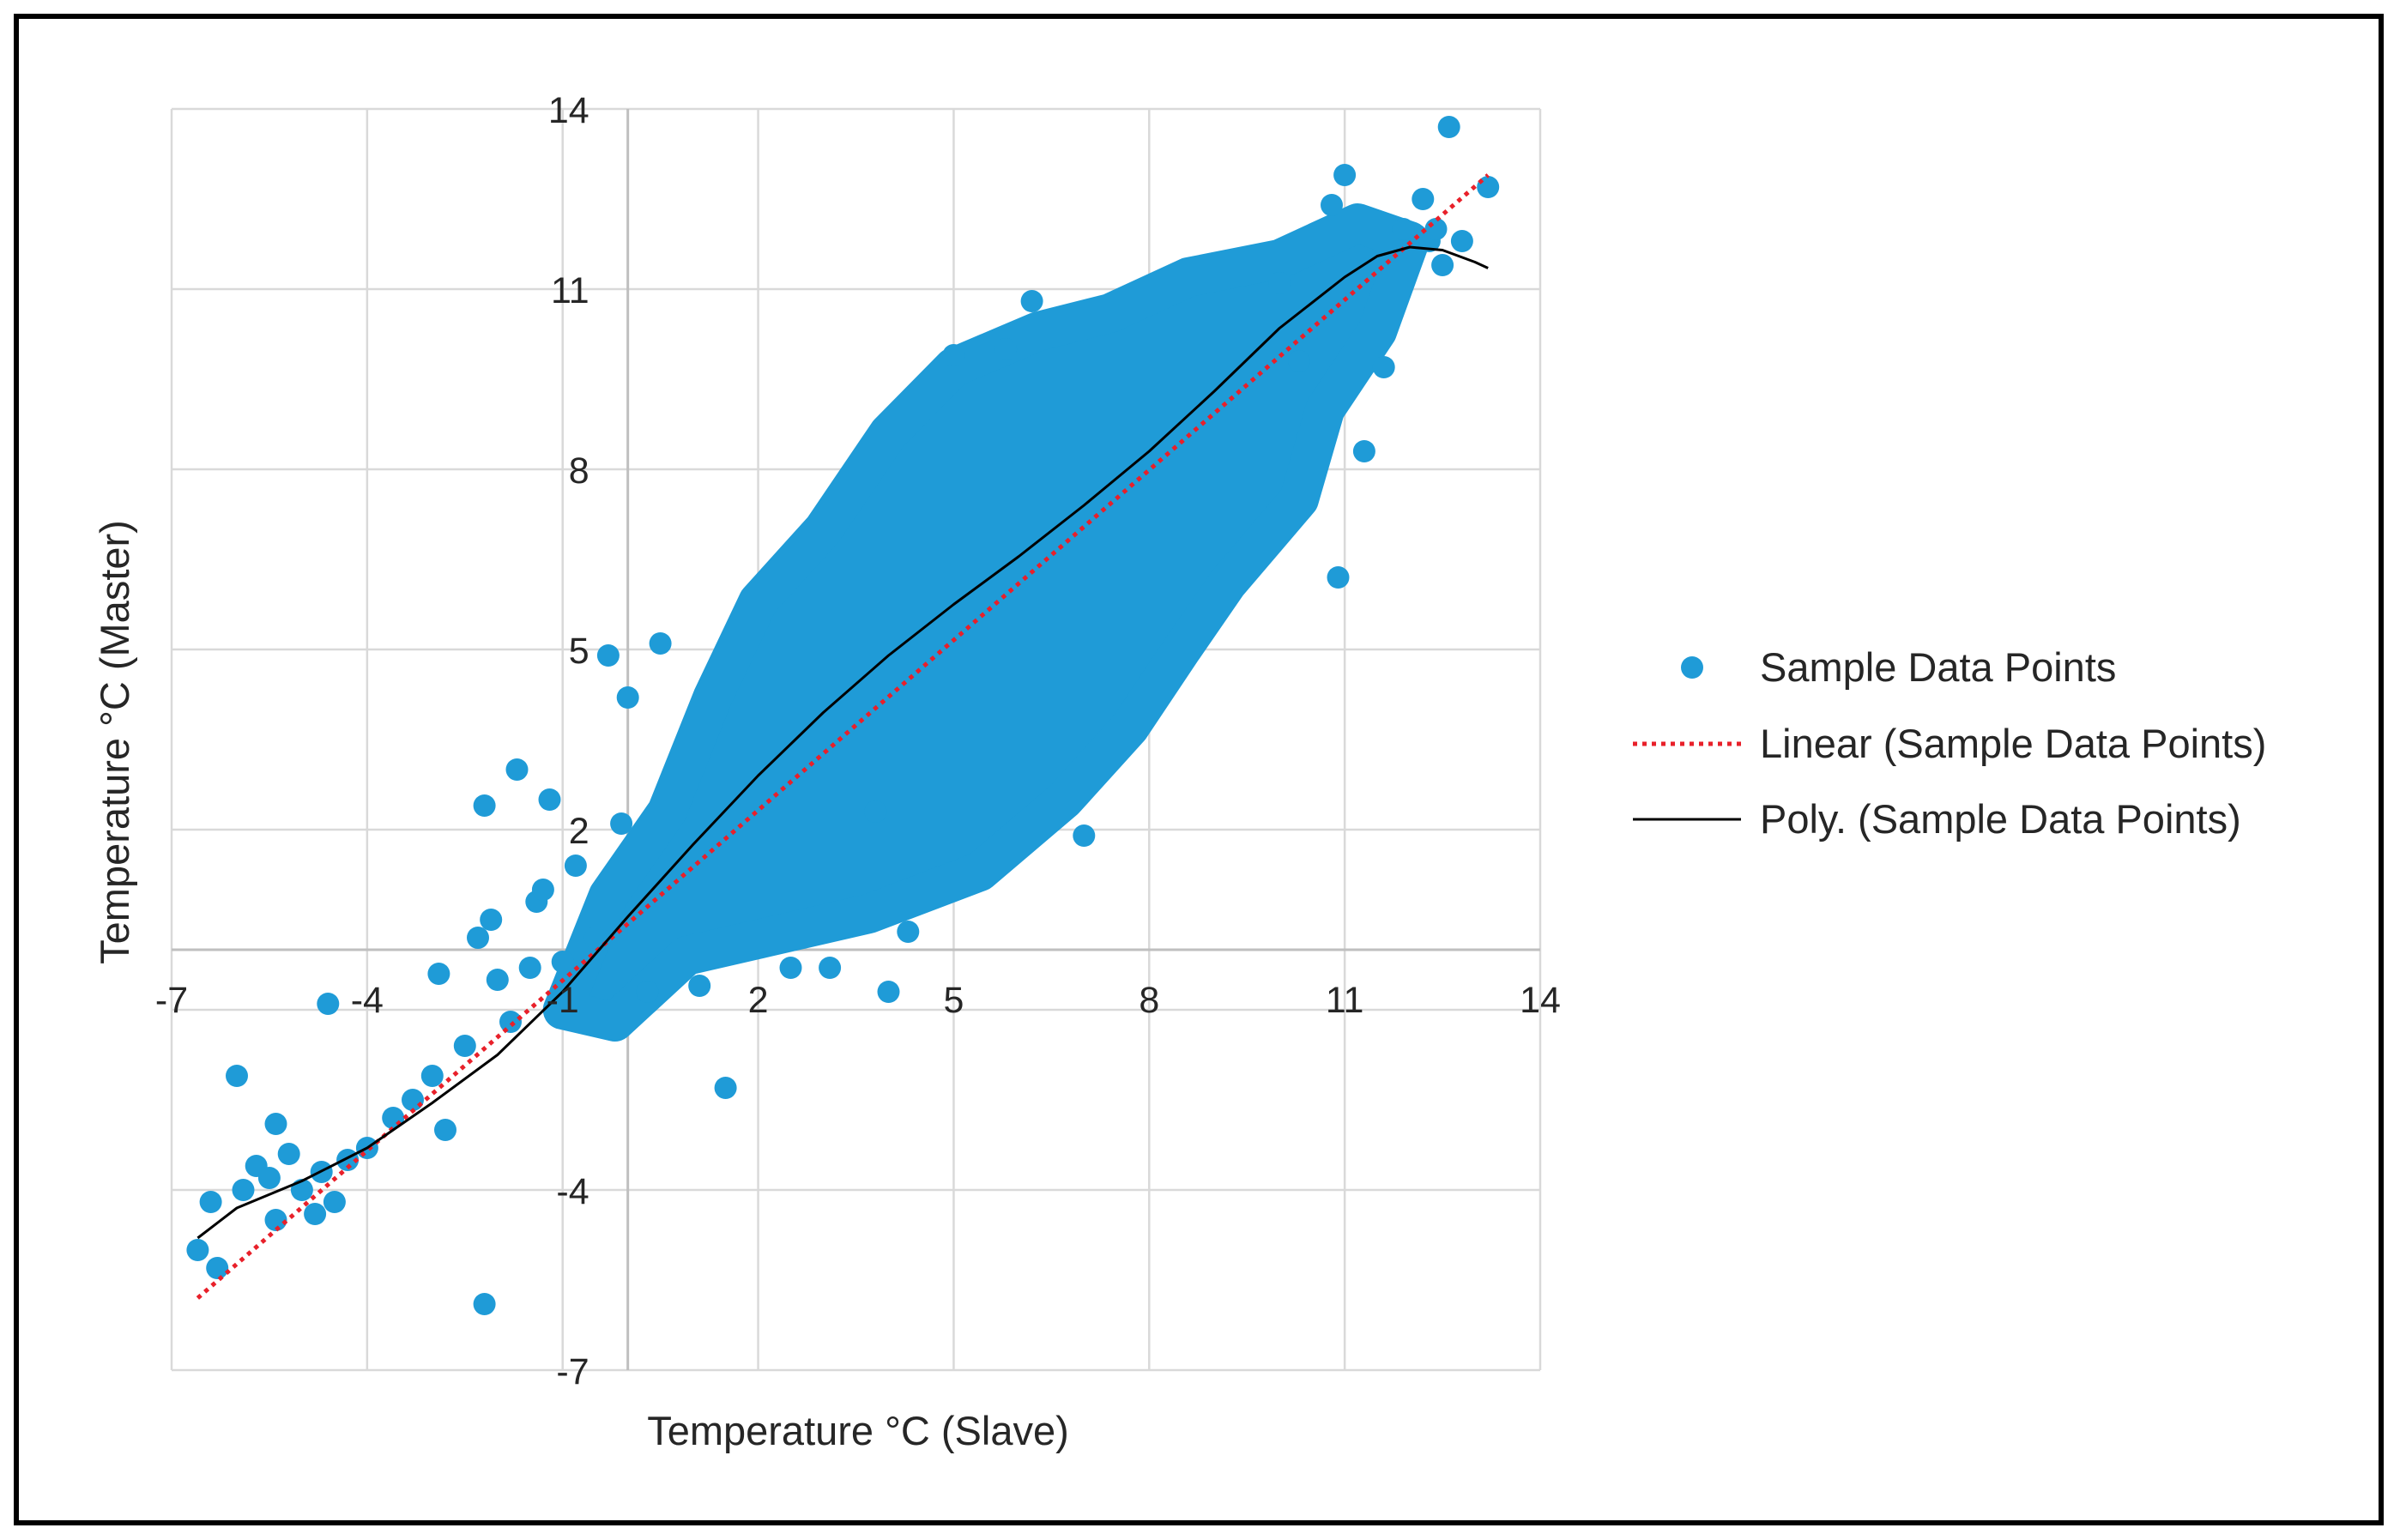 The height and width of the screenshot is (1540, 2406). Describe the element at coordinates (579, 831) in the screenshot. I see `y-tick-label: 2` at that location.